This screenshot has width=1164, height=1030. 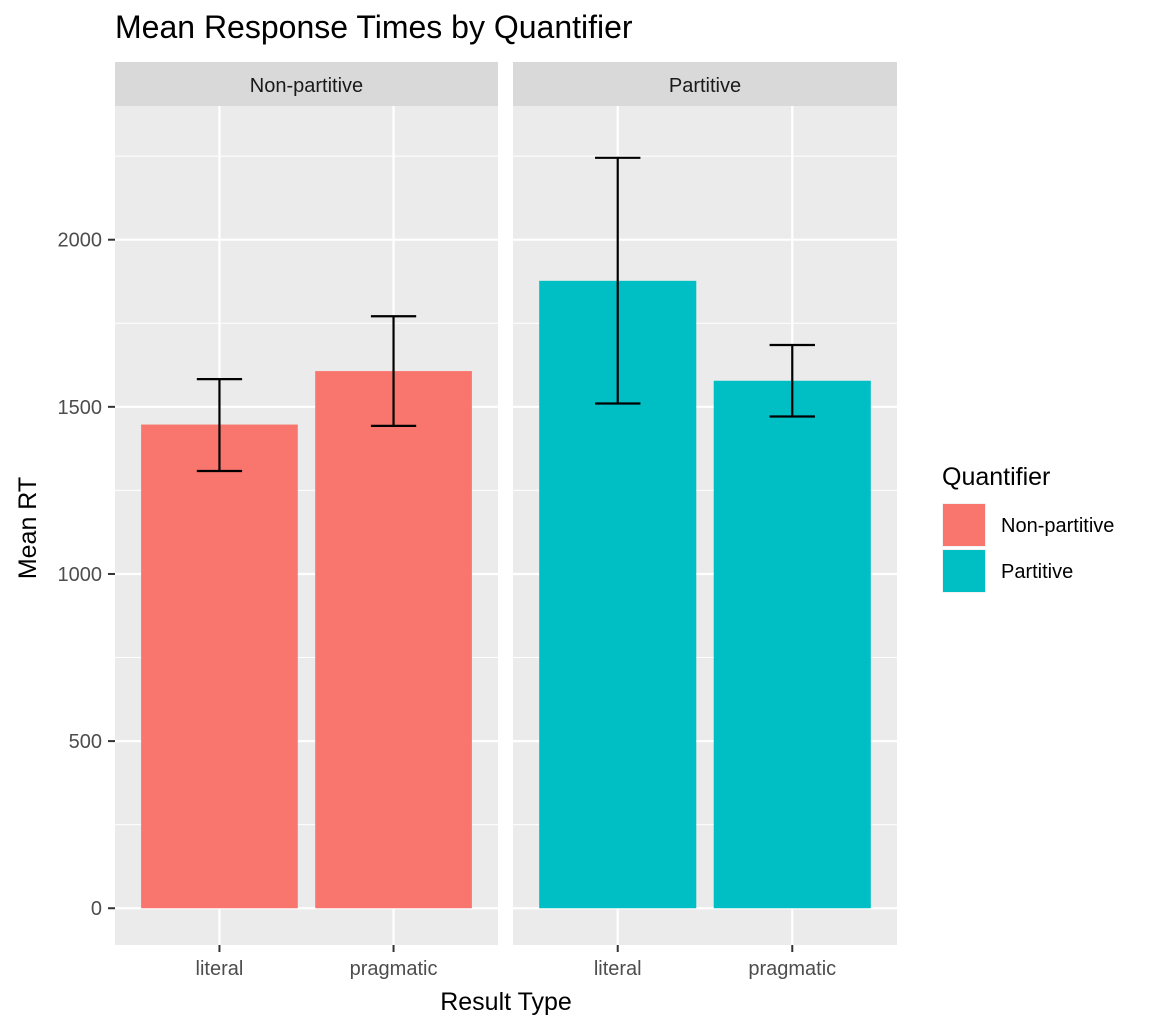 I want to click on y-tick-label: 1000, so click(x=80, y=575).